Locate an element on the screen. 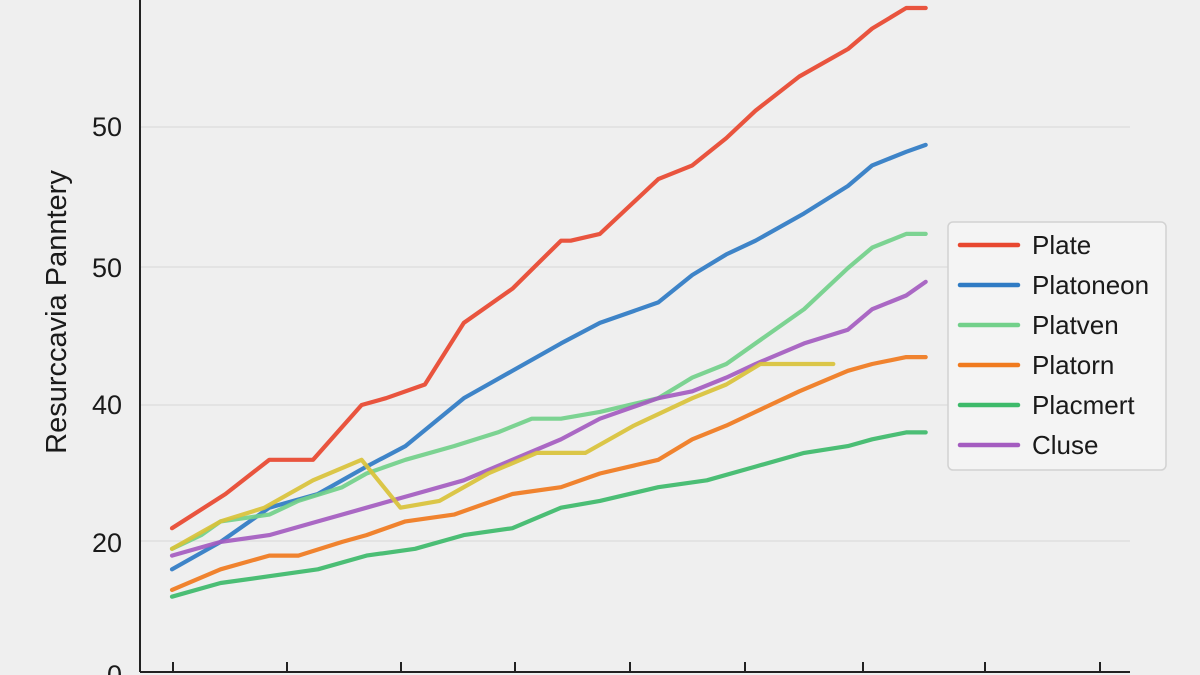  legend-label: Platorn is located at coordinates (1073, 365).